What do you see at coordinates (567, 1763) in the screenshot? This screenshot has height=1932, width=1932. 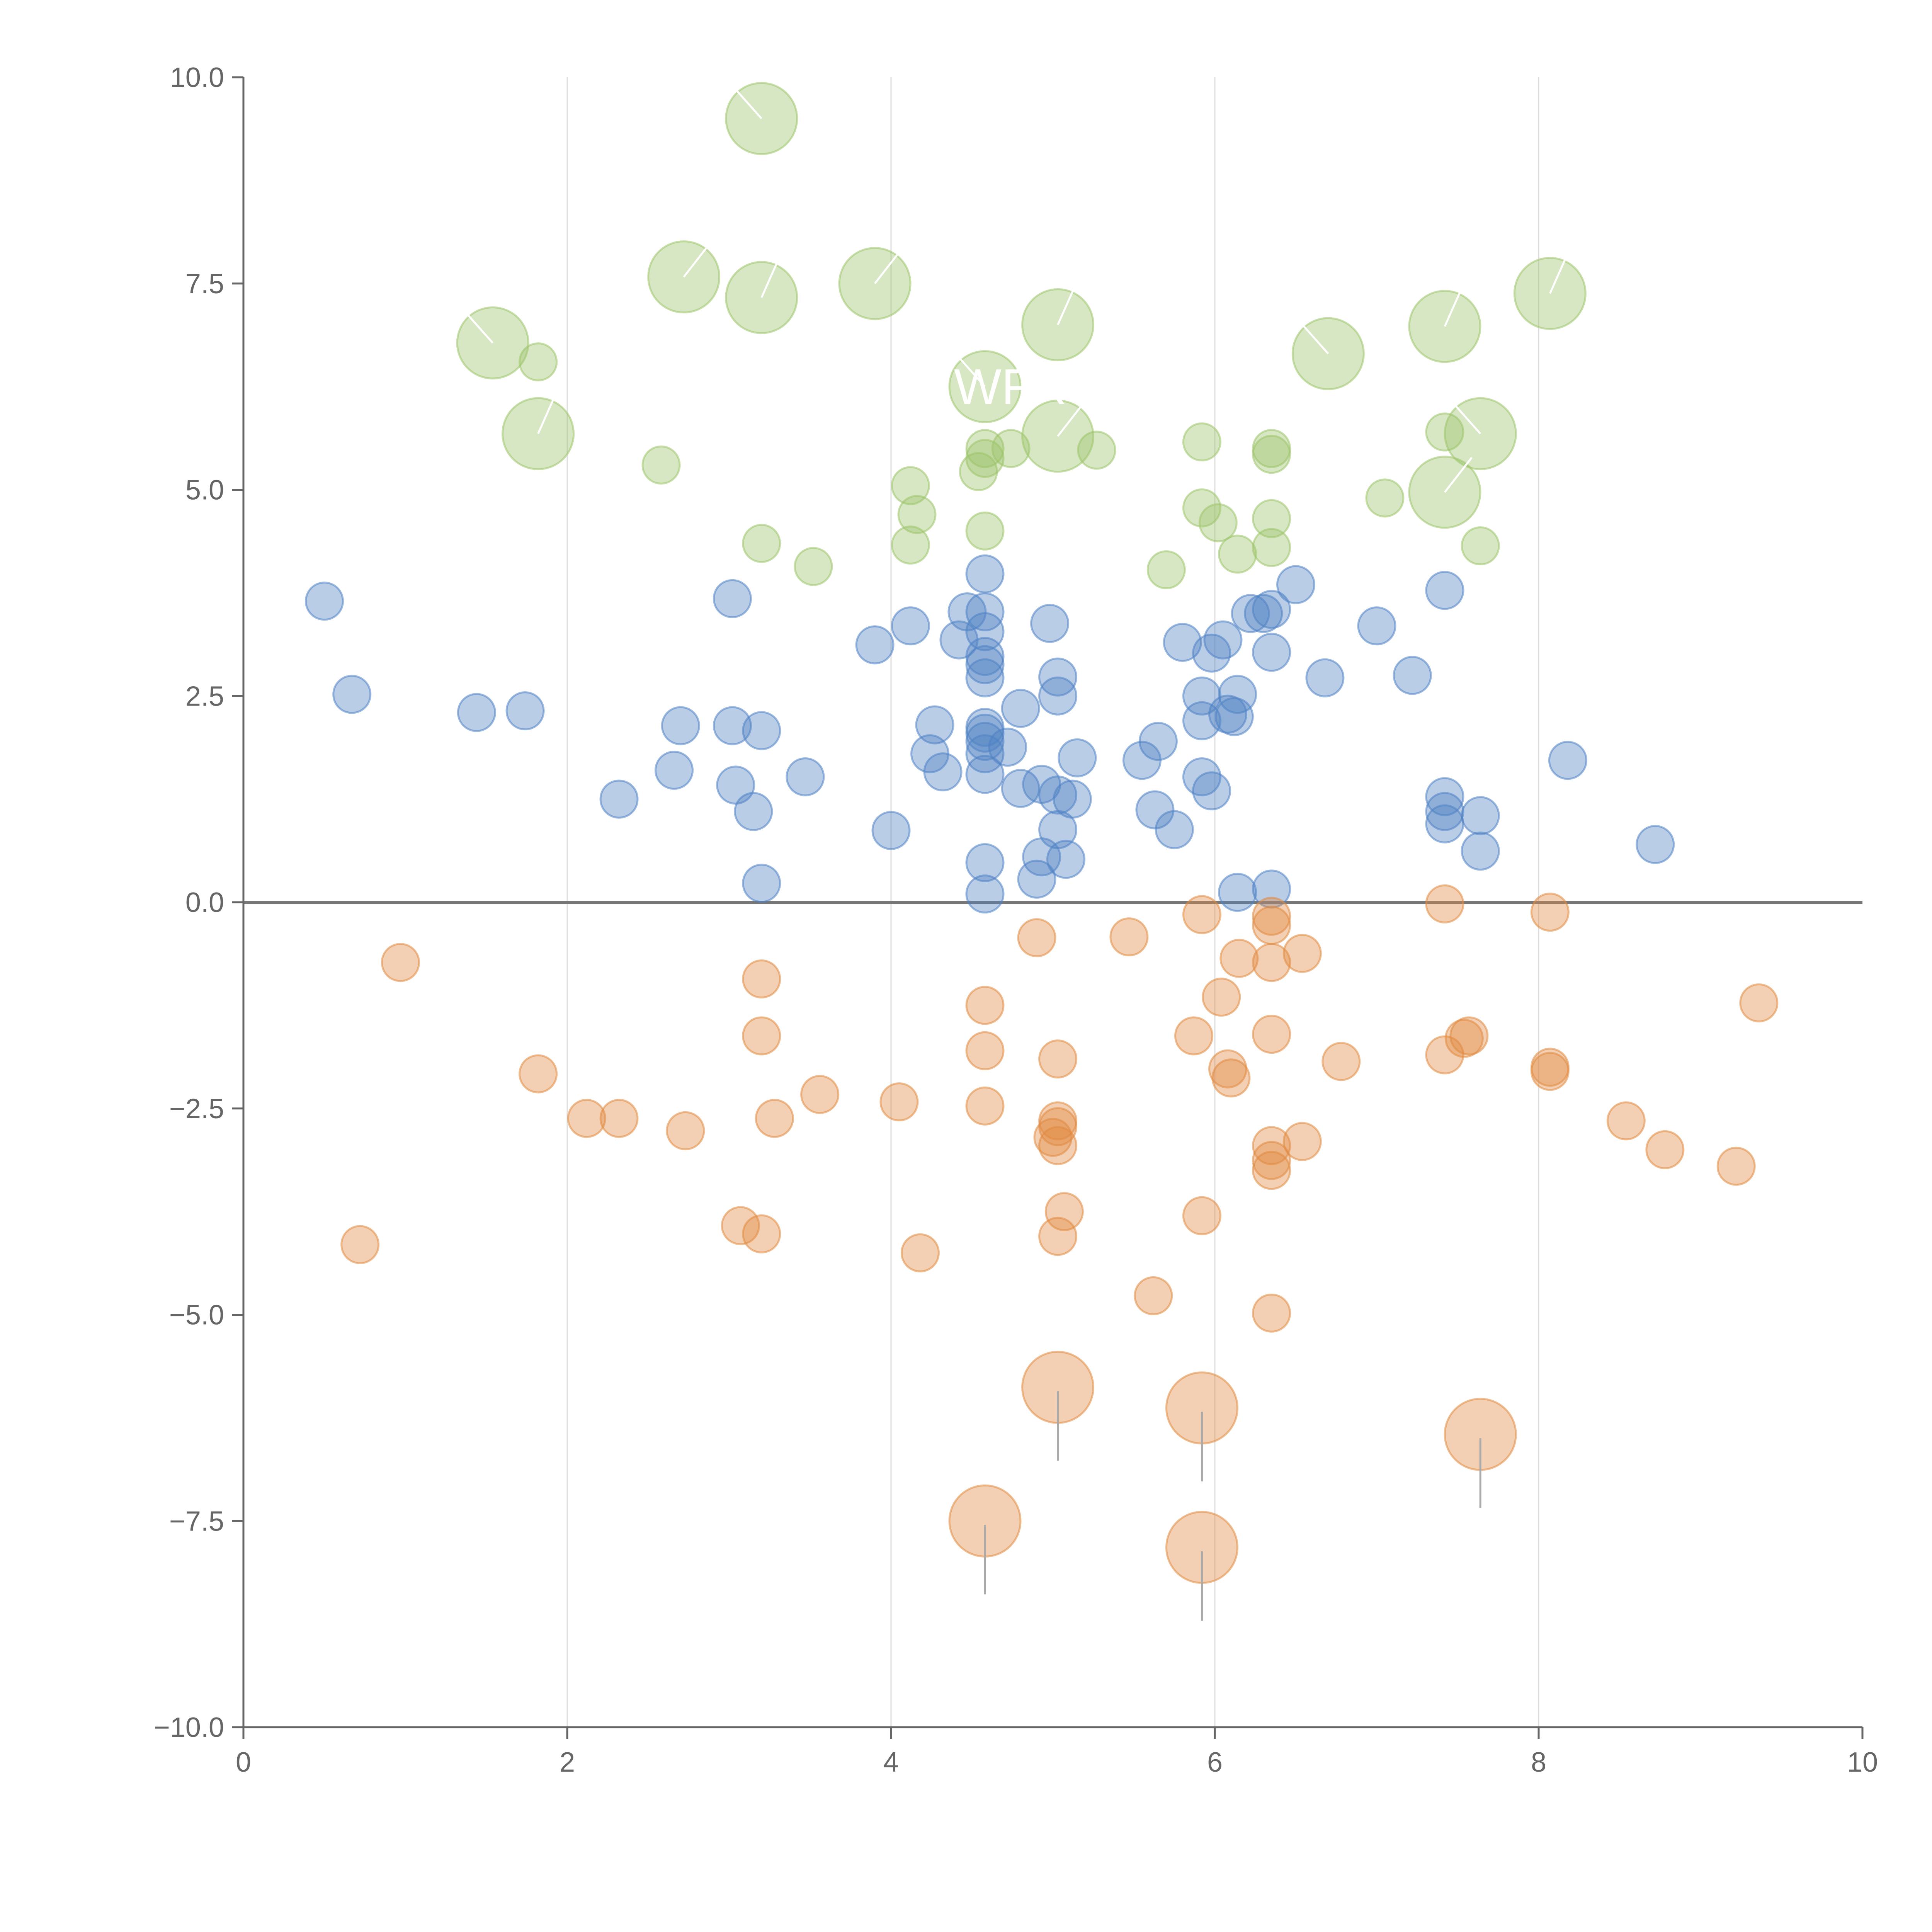 I see `x-tick-label-1: 2` at bounding box center [567, 1763].